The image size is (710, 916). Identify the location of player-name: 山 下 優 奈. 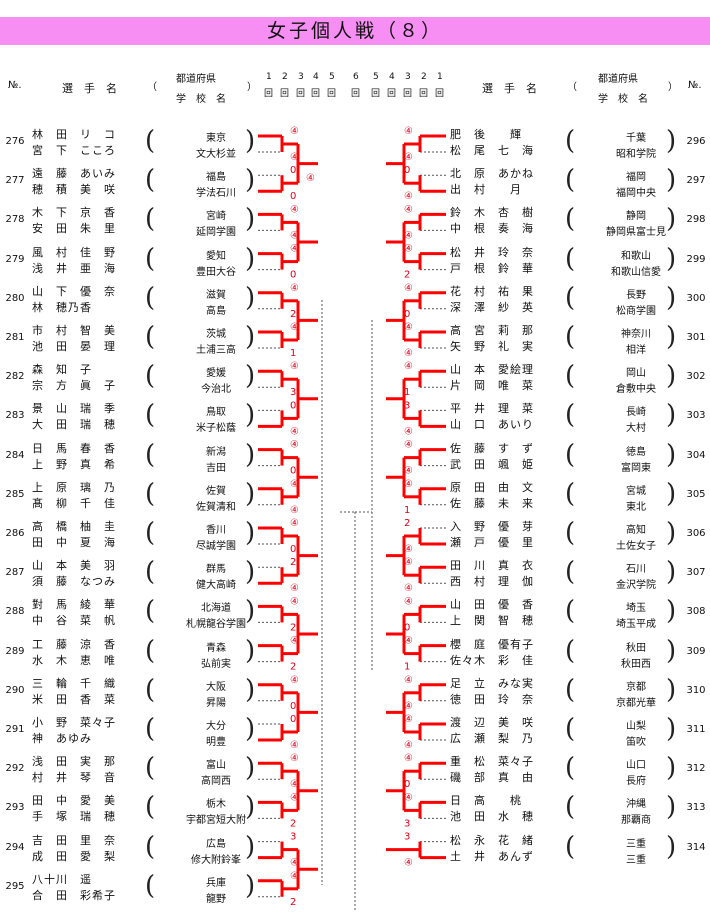
(74, 291).